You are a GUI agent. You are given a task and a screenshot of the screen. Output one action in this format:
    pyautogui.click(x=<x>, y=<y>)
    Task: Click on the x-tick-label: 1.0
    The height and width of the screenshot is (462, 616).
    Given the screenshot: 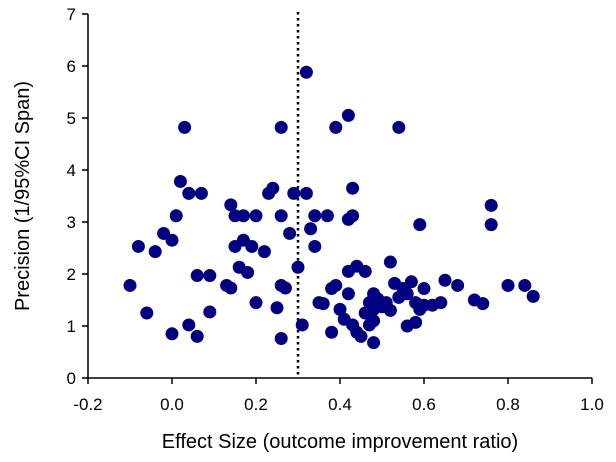 What is the action you would take?
    pyautogui.click(x=592, y=404)
    